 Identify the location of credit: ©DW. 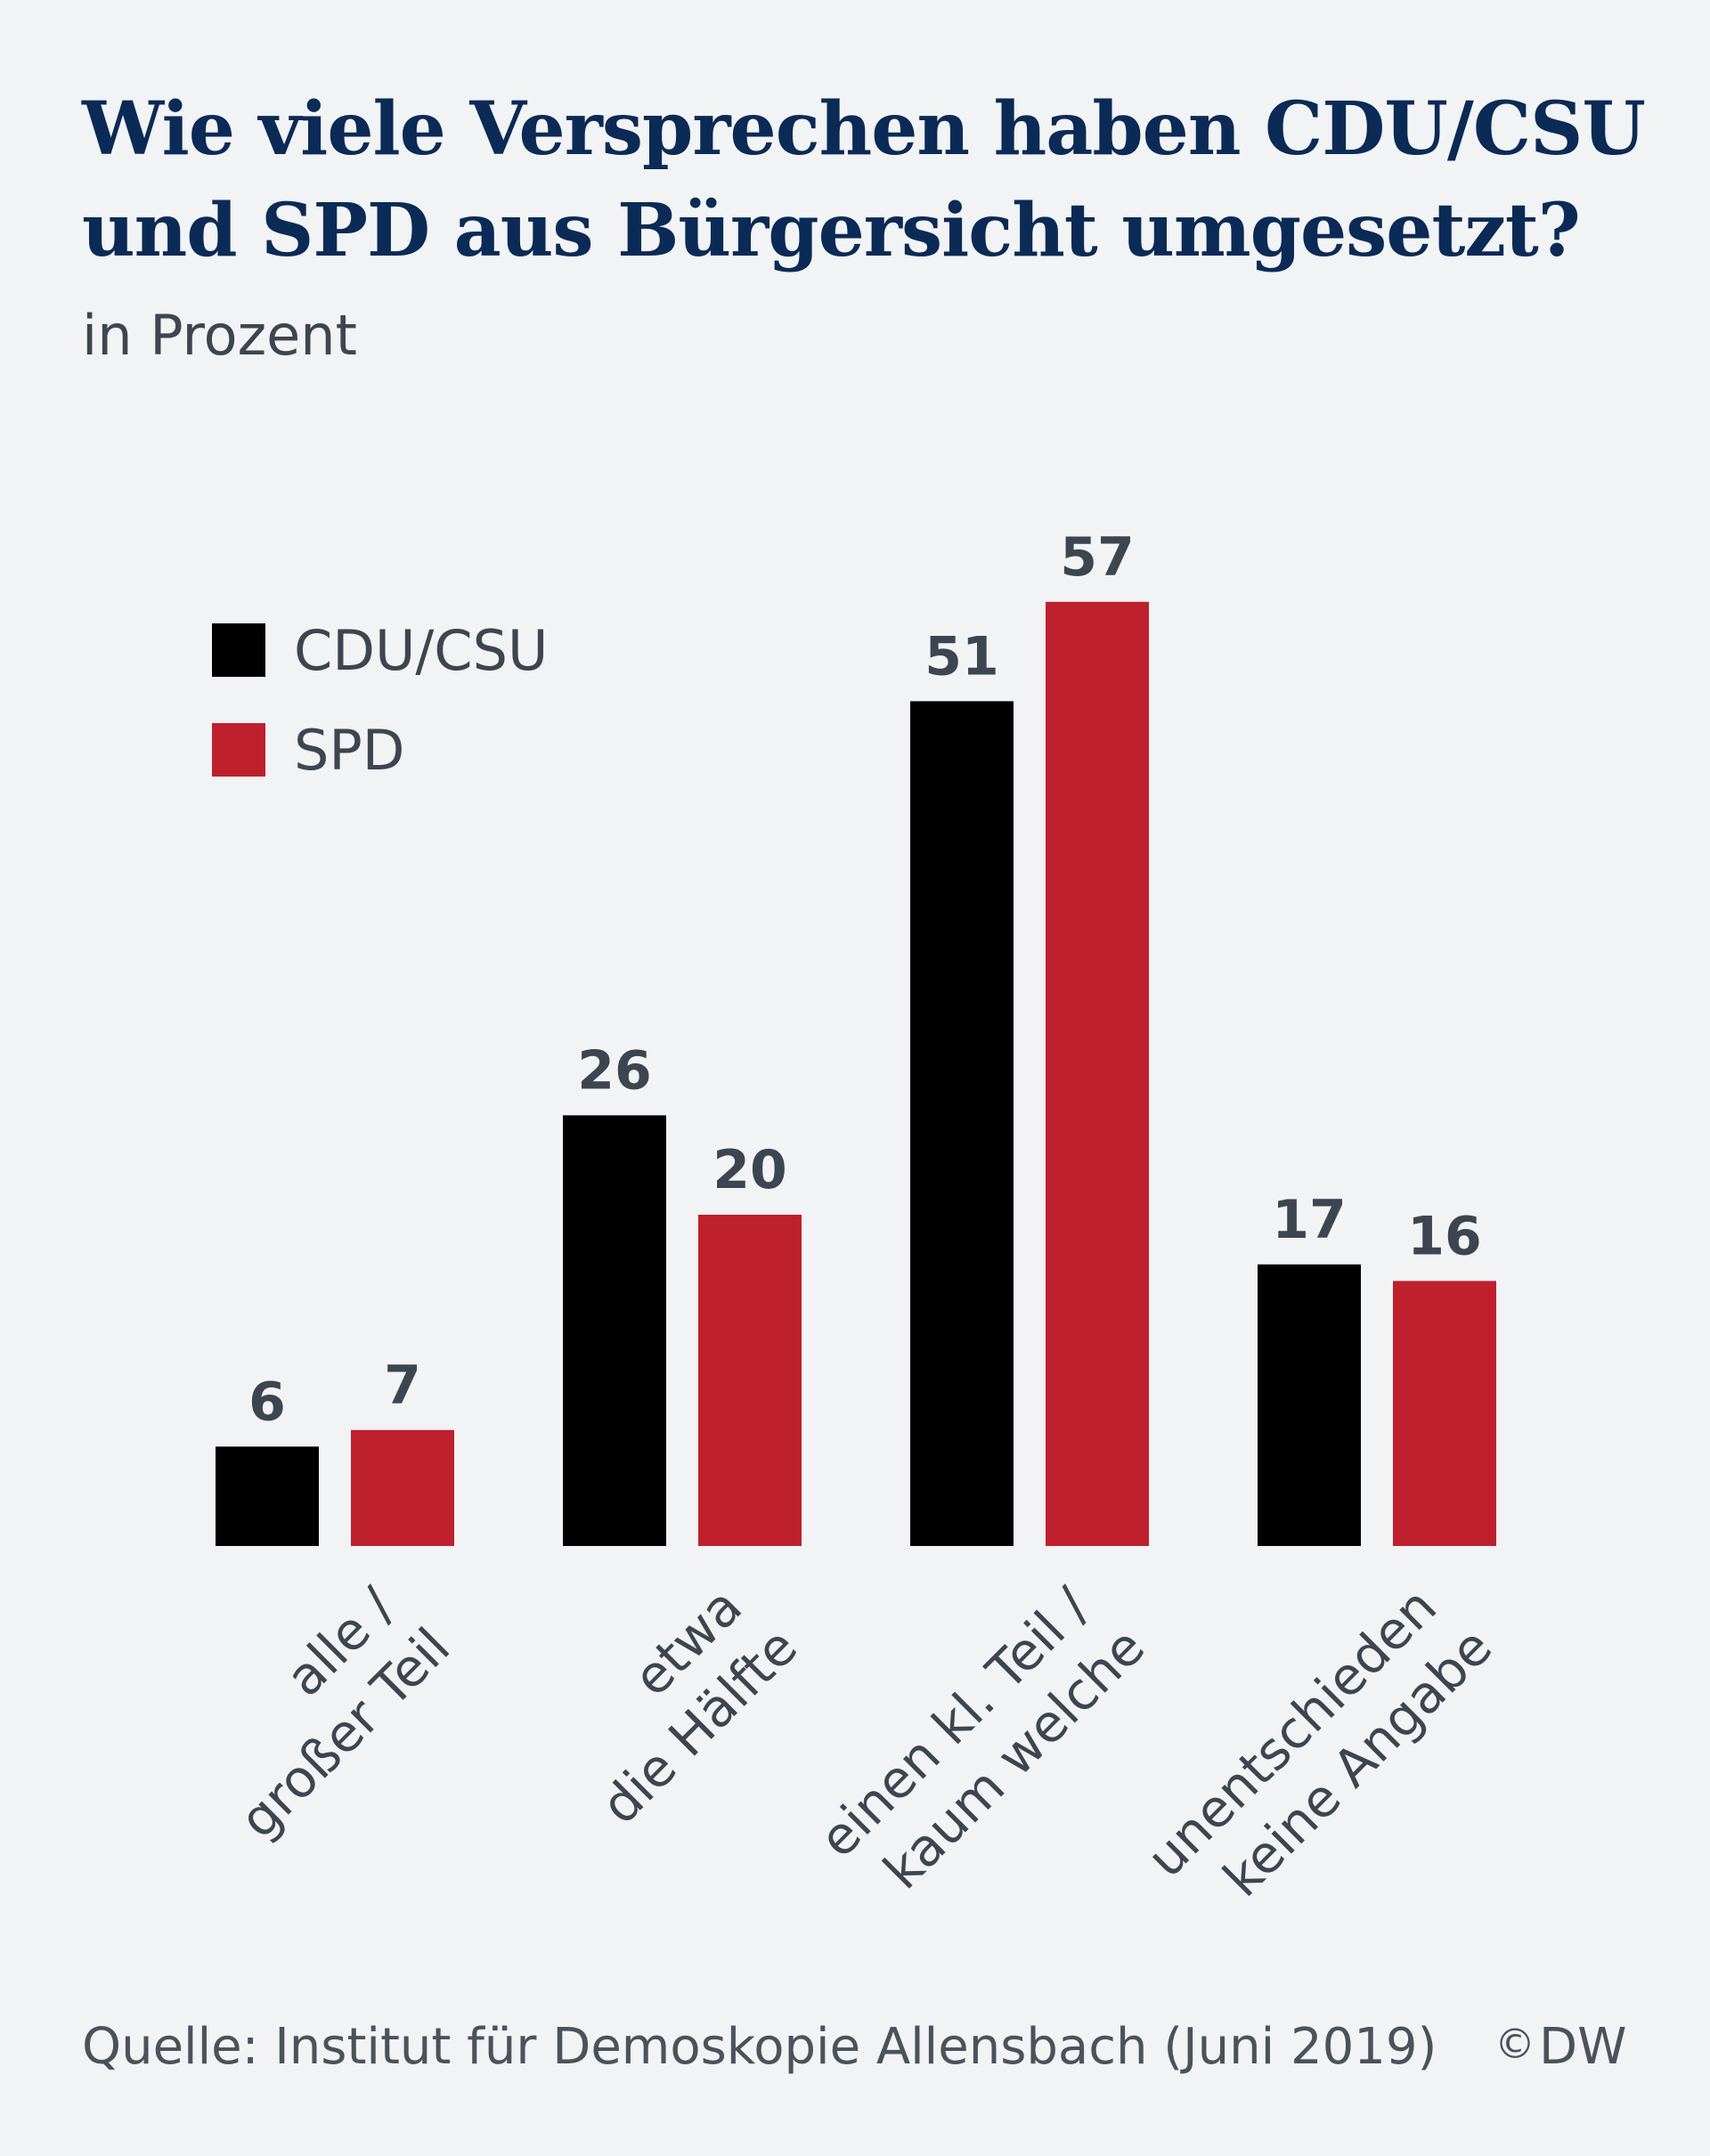
(1560, 2047).